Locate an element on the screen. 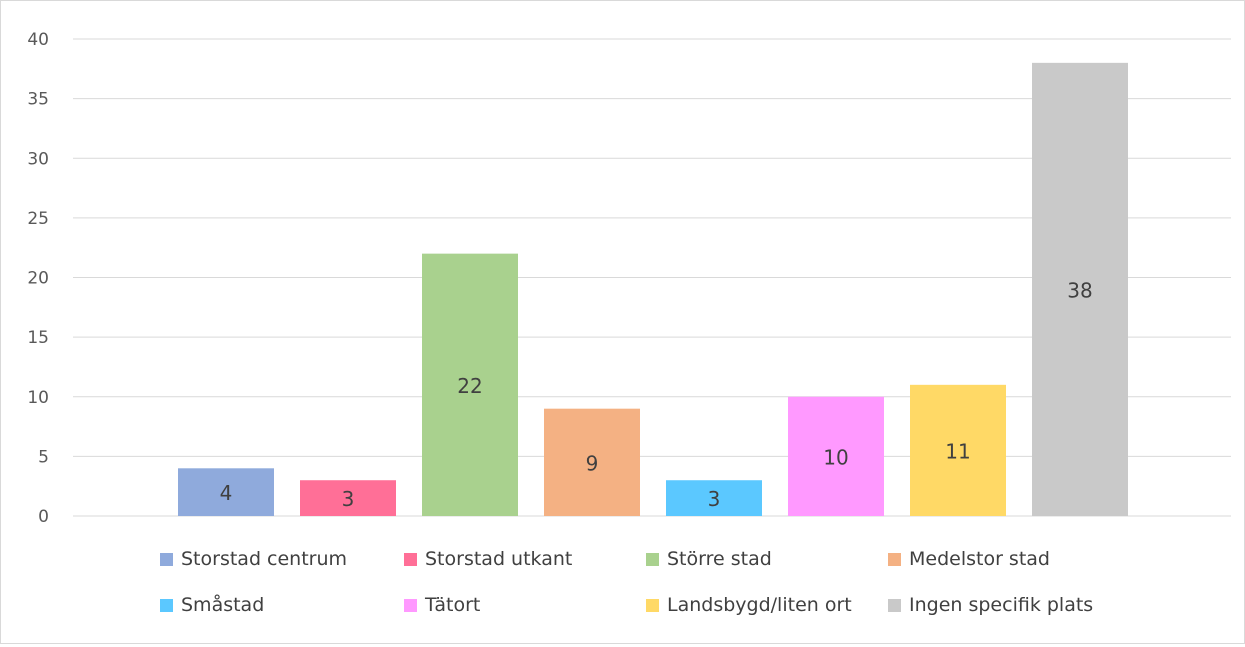 The height and width of the screenshot is (647, 1245). legend-label: Ingen specifik plats is located at coordinates (1001, 605).